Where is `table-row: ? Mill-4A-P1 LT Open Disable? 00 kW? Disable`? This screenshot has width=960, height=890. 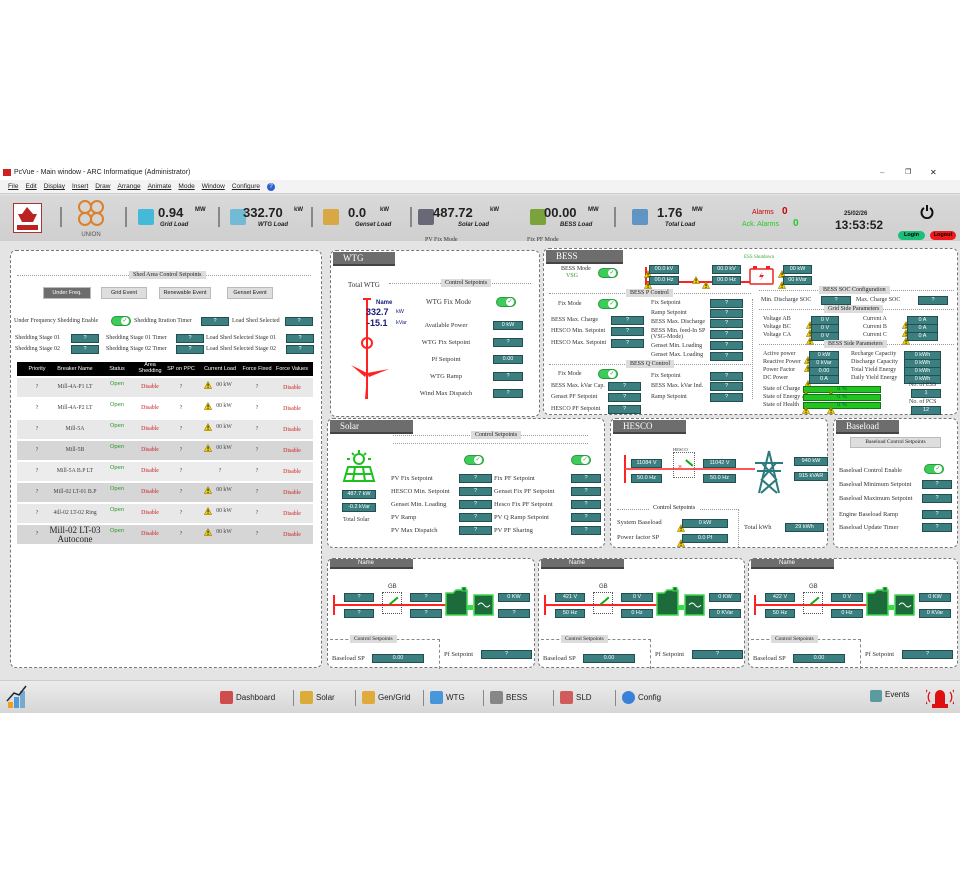 table-row: ? Mill-4A-P1 LT Open Disable? 00 kW? Disable is located at coordinates (165, 387).